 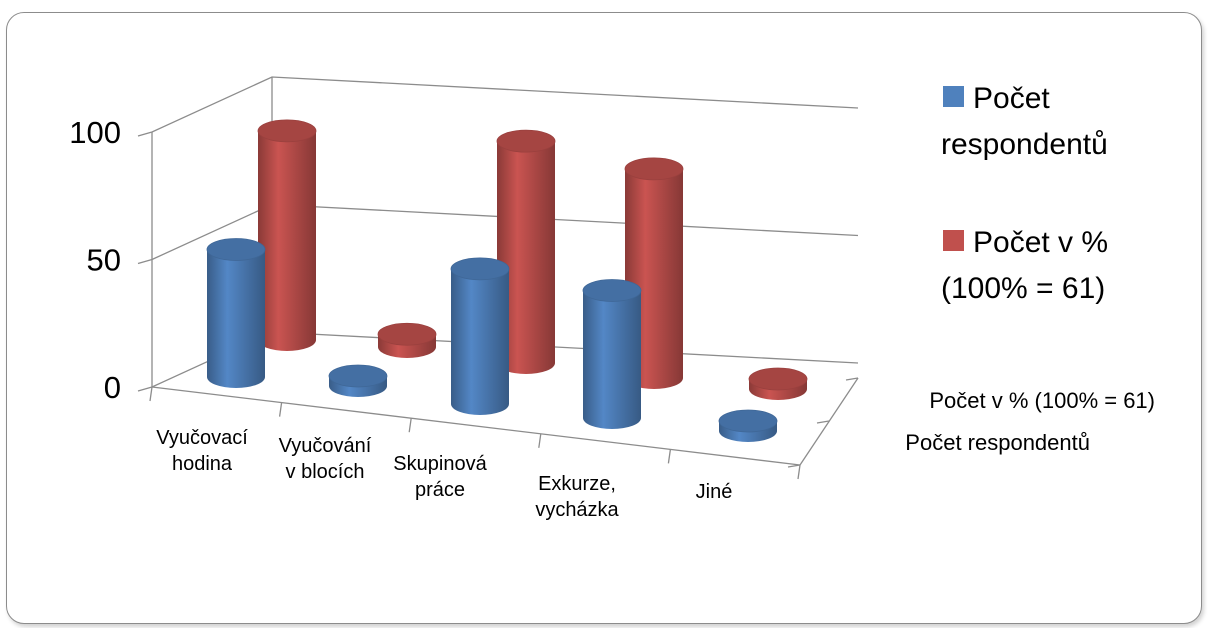 What do you see at coordinates (997, 442) in the screenshot?
I see `series-axis-label: Počet respondentů` at bounding box center [997, 442].